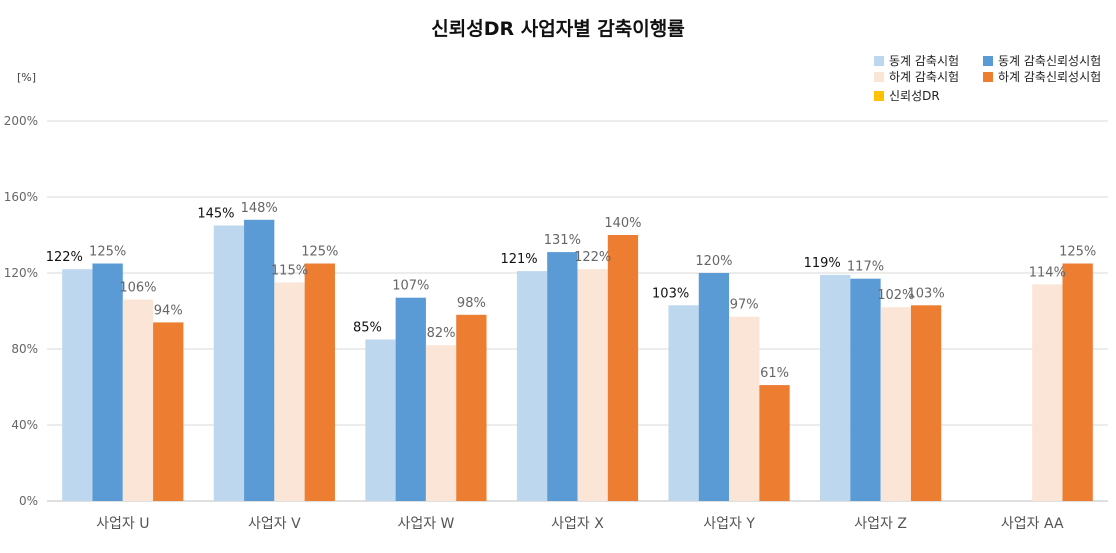 The image size is (1116, 553). I want to click on category-label: 사업자 Y, so click(729, 524).